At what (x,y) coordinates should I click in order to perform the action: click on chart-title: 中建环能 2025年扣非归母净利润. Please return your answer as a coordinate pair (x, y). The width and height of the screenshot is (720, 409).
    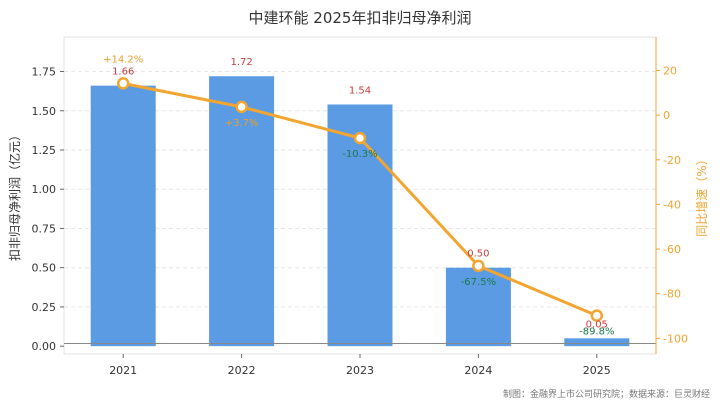
    Looking at the image, I should click on (360, 18).